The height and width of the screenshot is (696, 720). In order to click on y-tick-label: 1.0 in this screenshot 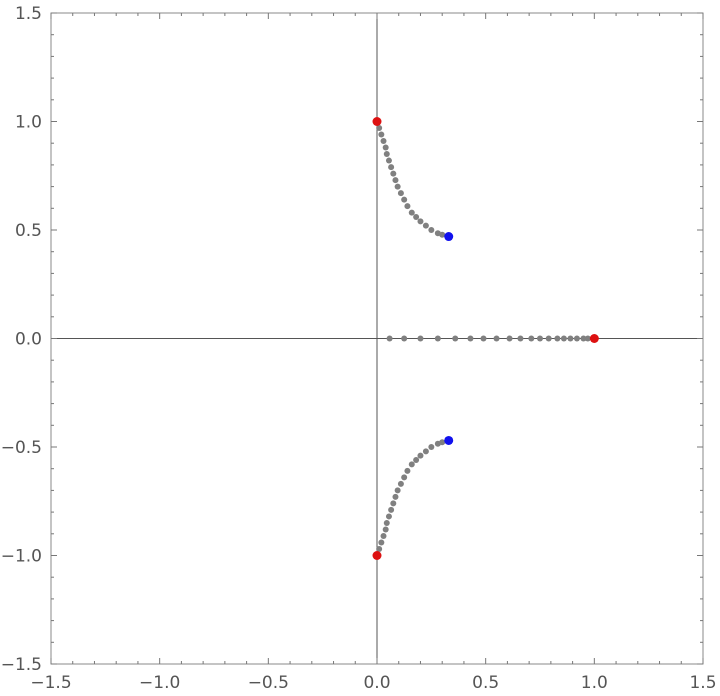, I will do `click(28, 123)`.